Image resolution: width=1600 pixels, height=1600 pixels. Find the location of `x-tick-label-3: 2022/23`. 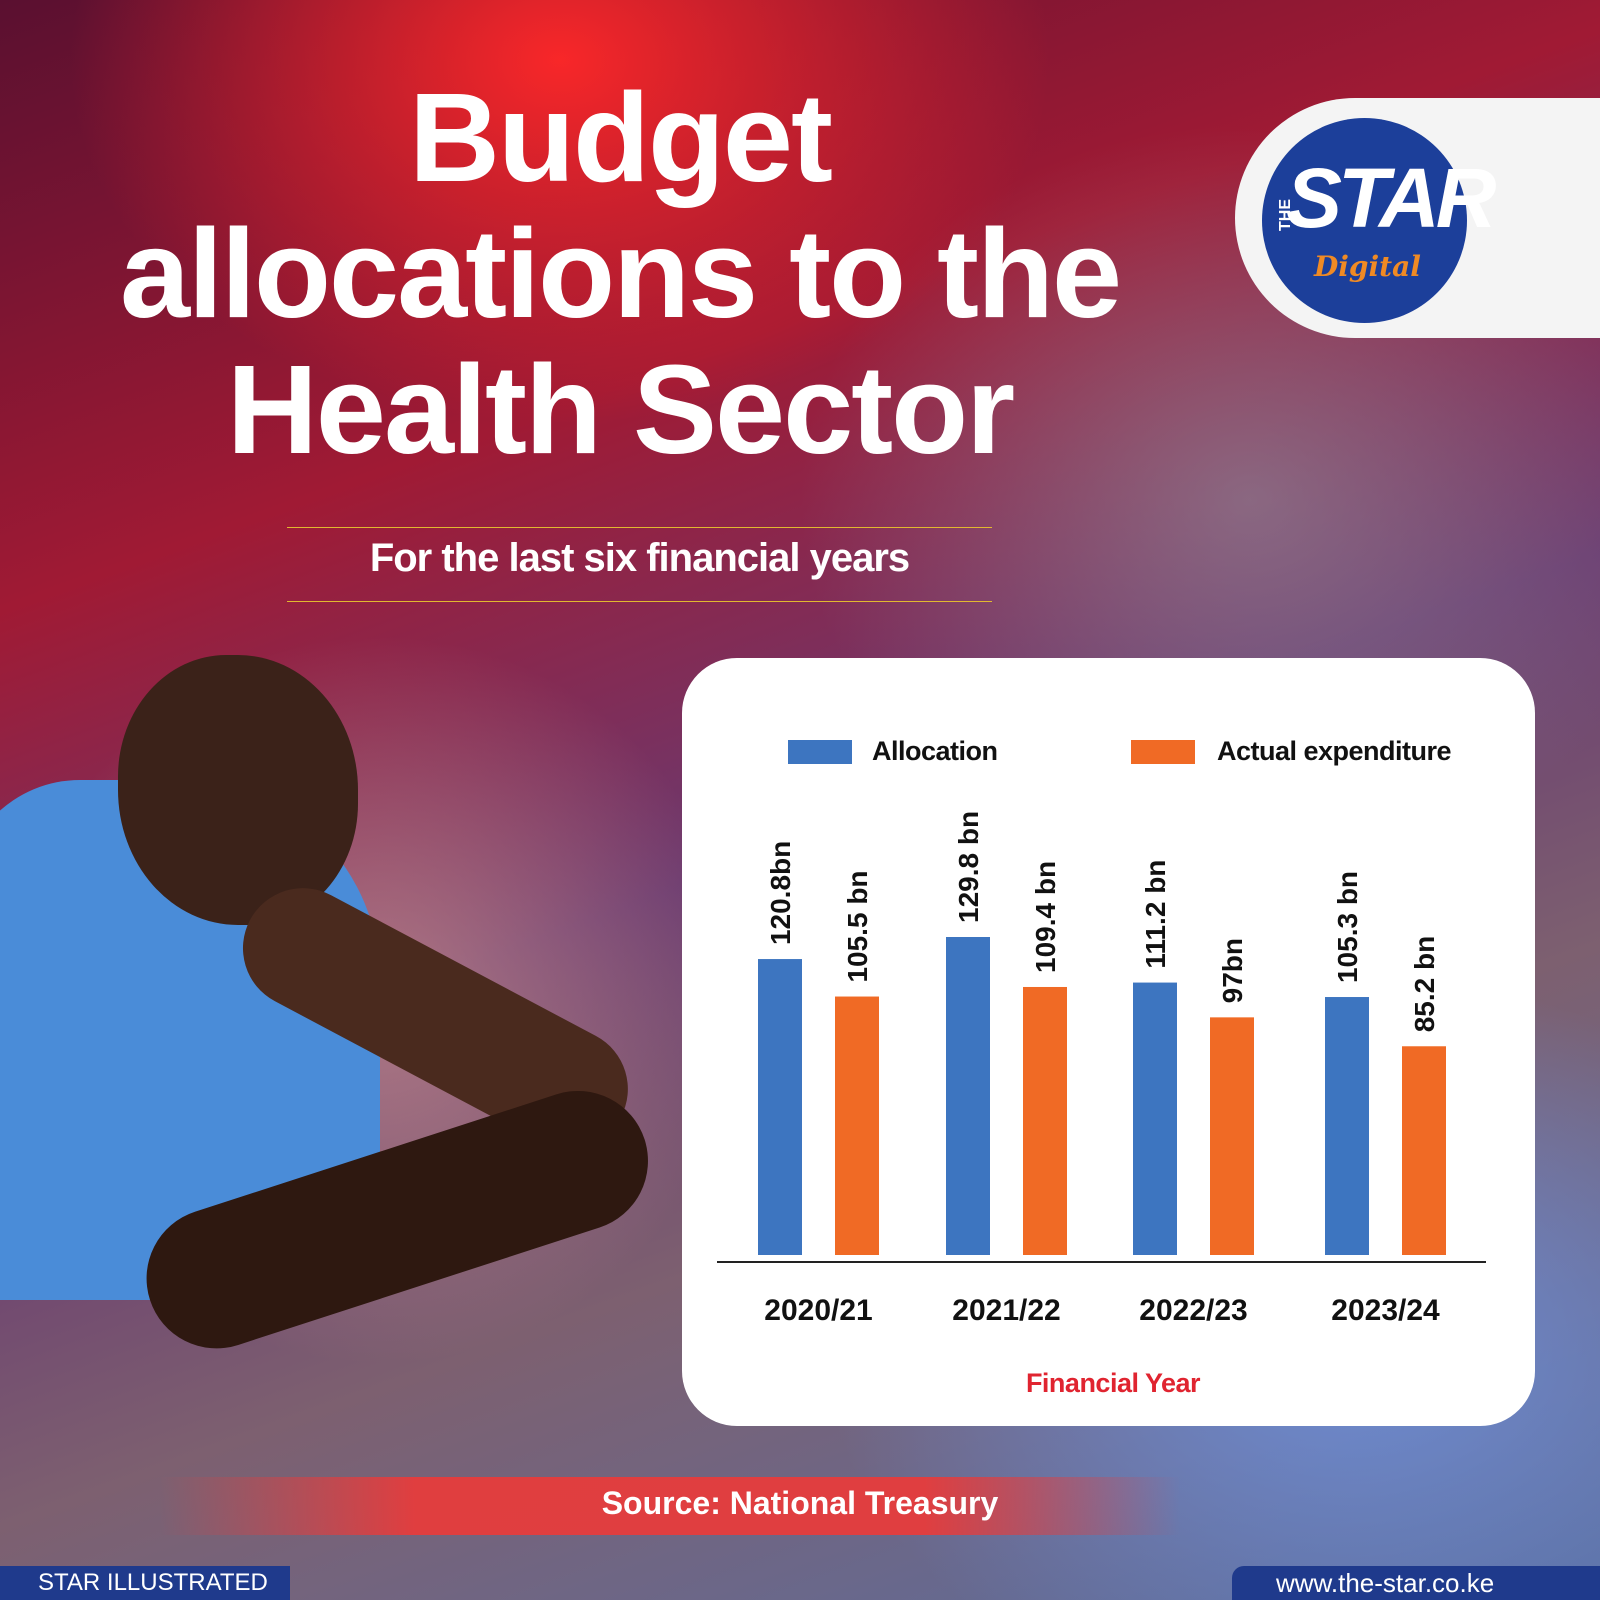

x-tick-label-3: 2022/23 is located at coordinates (1193, 1310).